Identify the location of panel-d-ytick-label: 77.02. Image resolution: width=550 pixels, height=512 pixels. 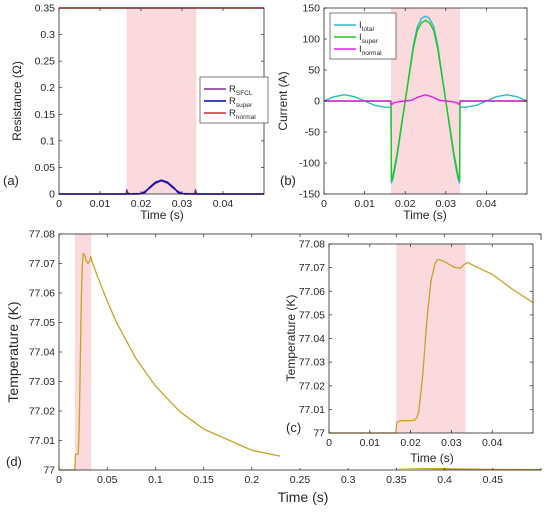
(42, 412).